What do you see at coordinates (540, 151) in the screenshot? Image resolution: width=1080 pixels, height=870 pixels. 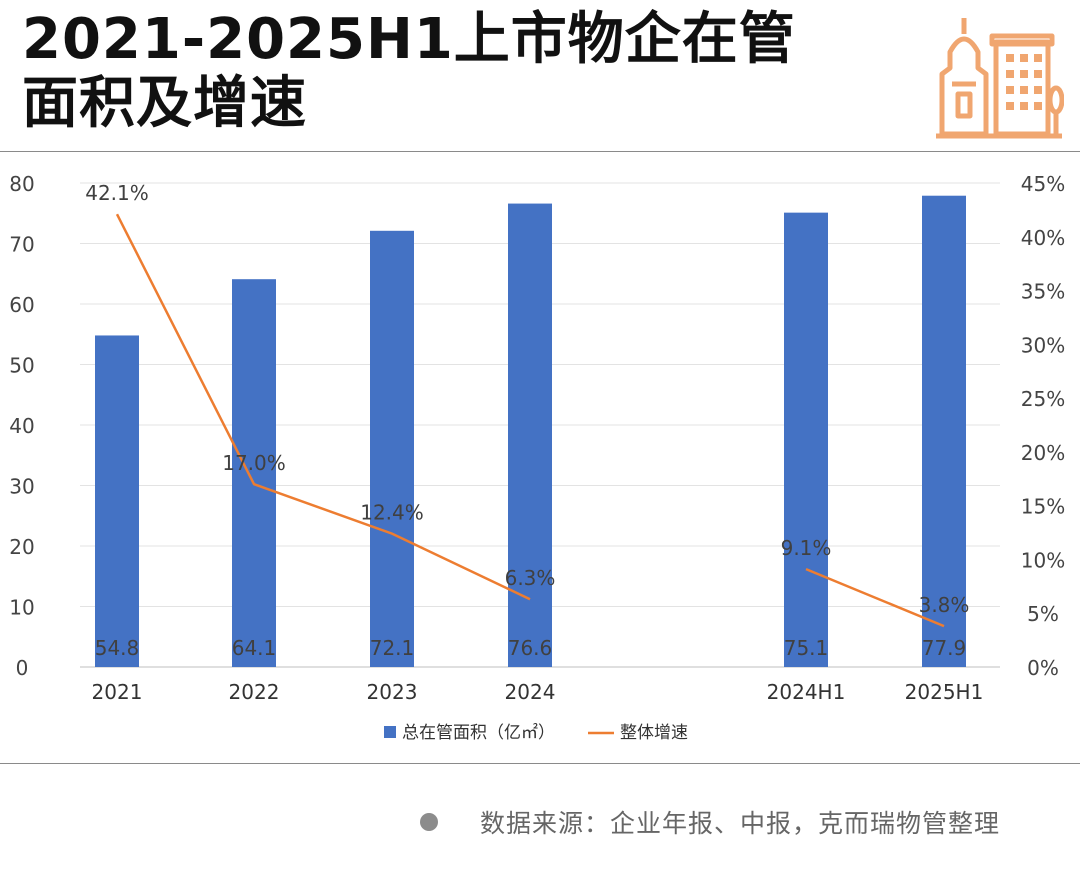 I see `header-divider` at bounding box center [540, 151].